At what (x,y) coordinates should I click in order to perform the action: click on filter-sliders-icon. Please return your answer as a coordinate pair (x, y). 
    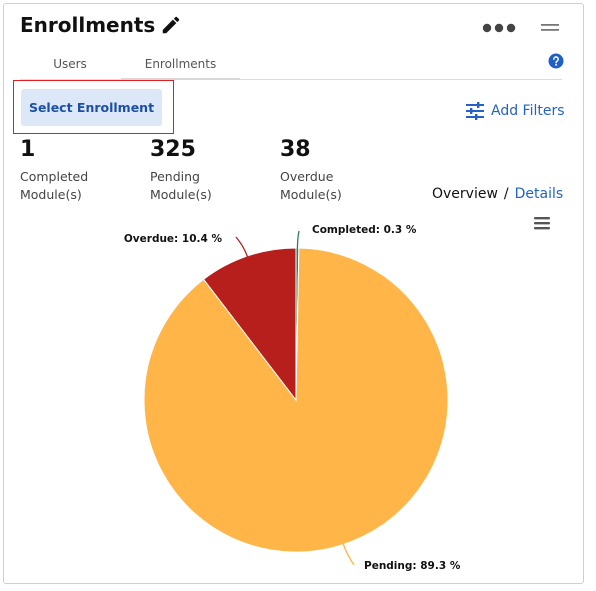
    Looking at the image, I should click on (475, 111).